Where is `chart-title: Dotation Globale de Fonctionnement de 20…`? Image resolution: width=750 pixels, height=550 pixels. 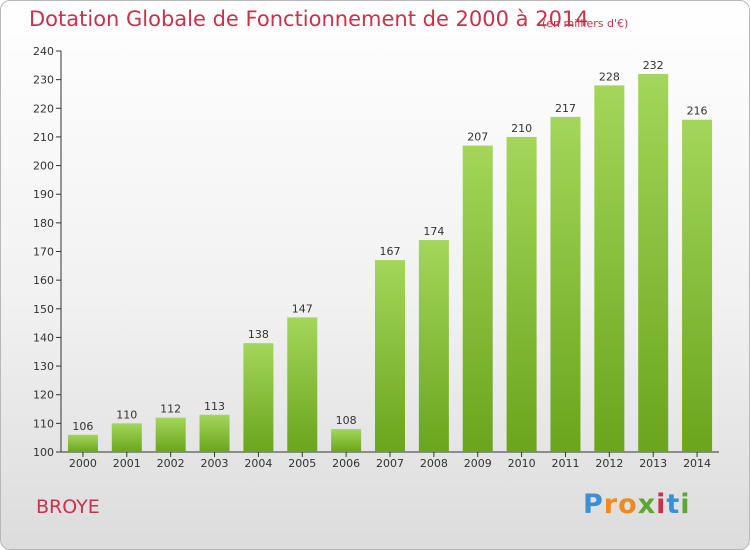 chart-title: Dotation Globale de Fonctionnement de 20… is located at coordinates (309, 19).